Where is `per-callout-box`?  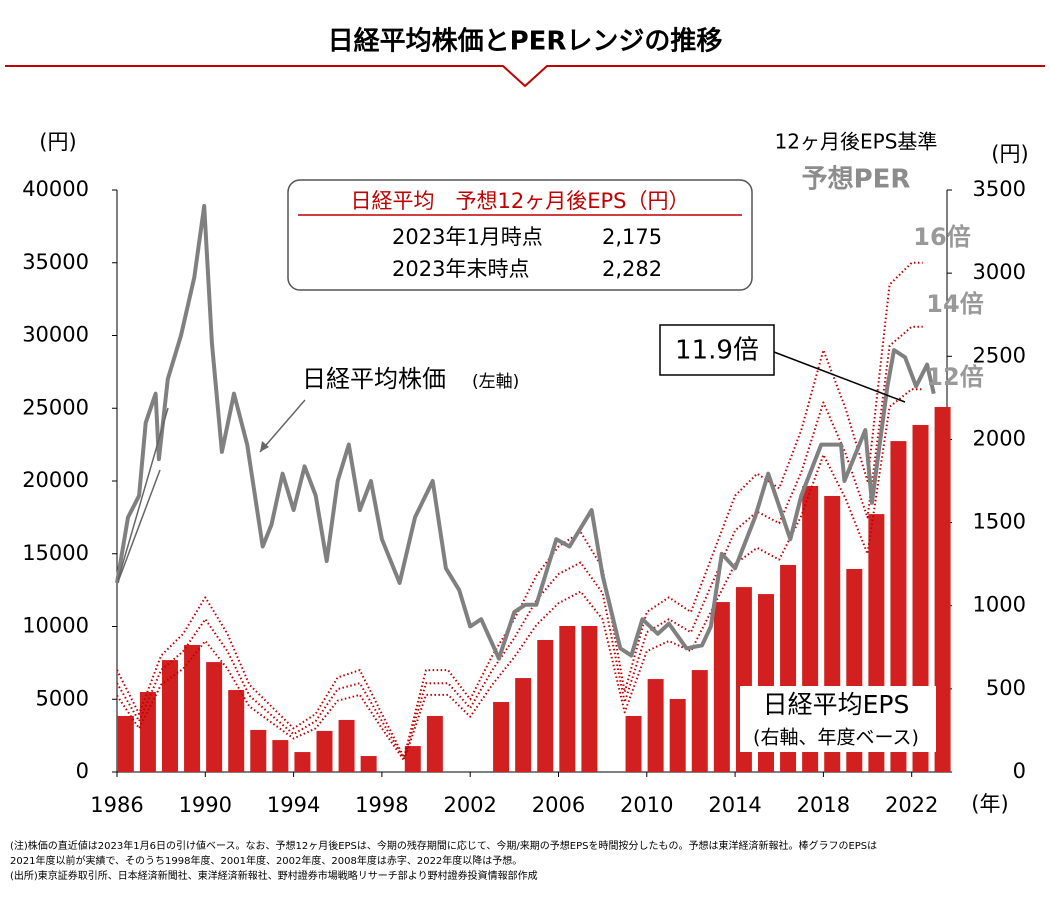
per-callout-box is located at coordinates (717, 350).